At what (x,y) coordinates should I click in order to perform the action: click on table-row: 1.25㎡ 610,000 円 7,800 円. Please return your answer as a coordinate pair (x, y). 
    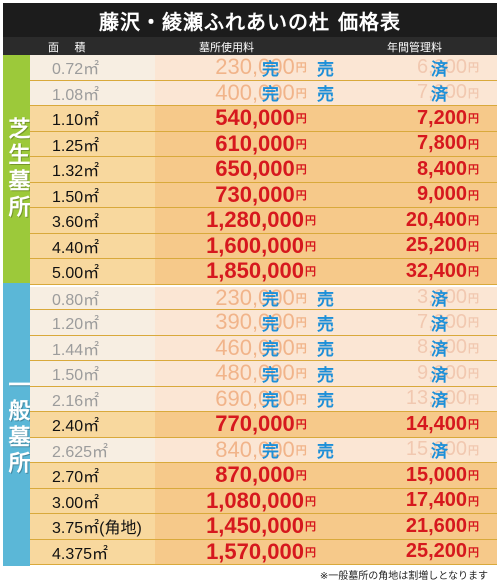
    Looking at the image, I should click on (263, 144).